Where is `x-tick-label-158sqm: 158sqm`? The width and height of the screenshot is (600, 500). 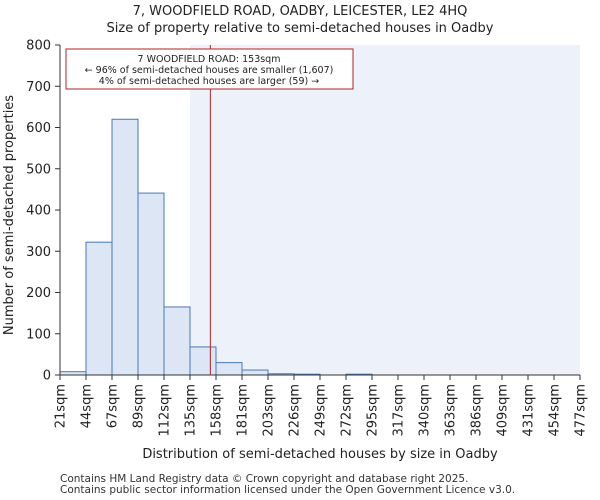
x-tick-label-158sqm: 158sqm is located at coordinates (217, 410).